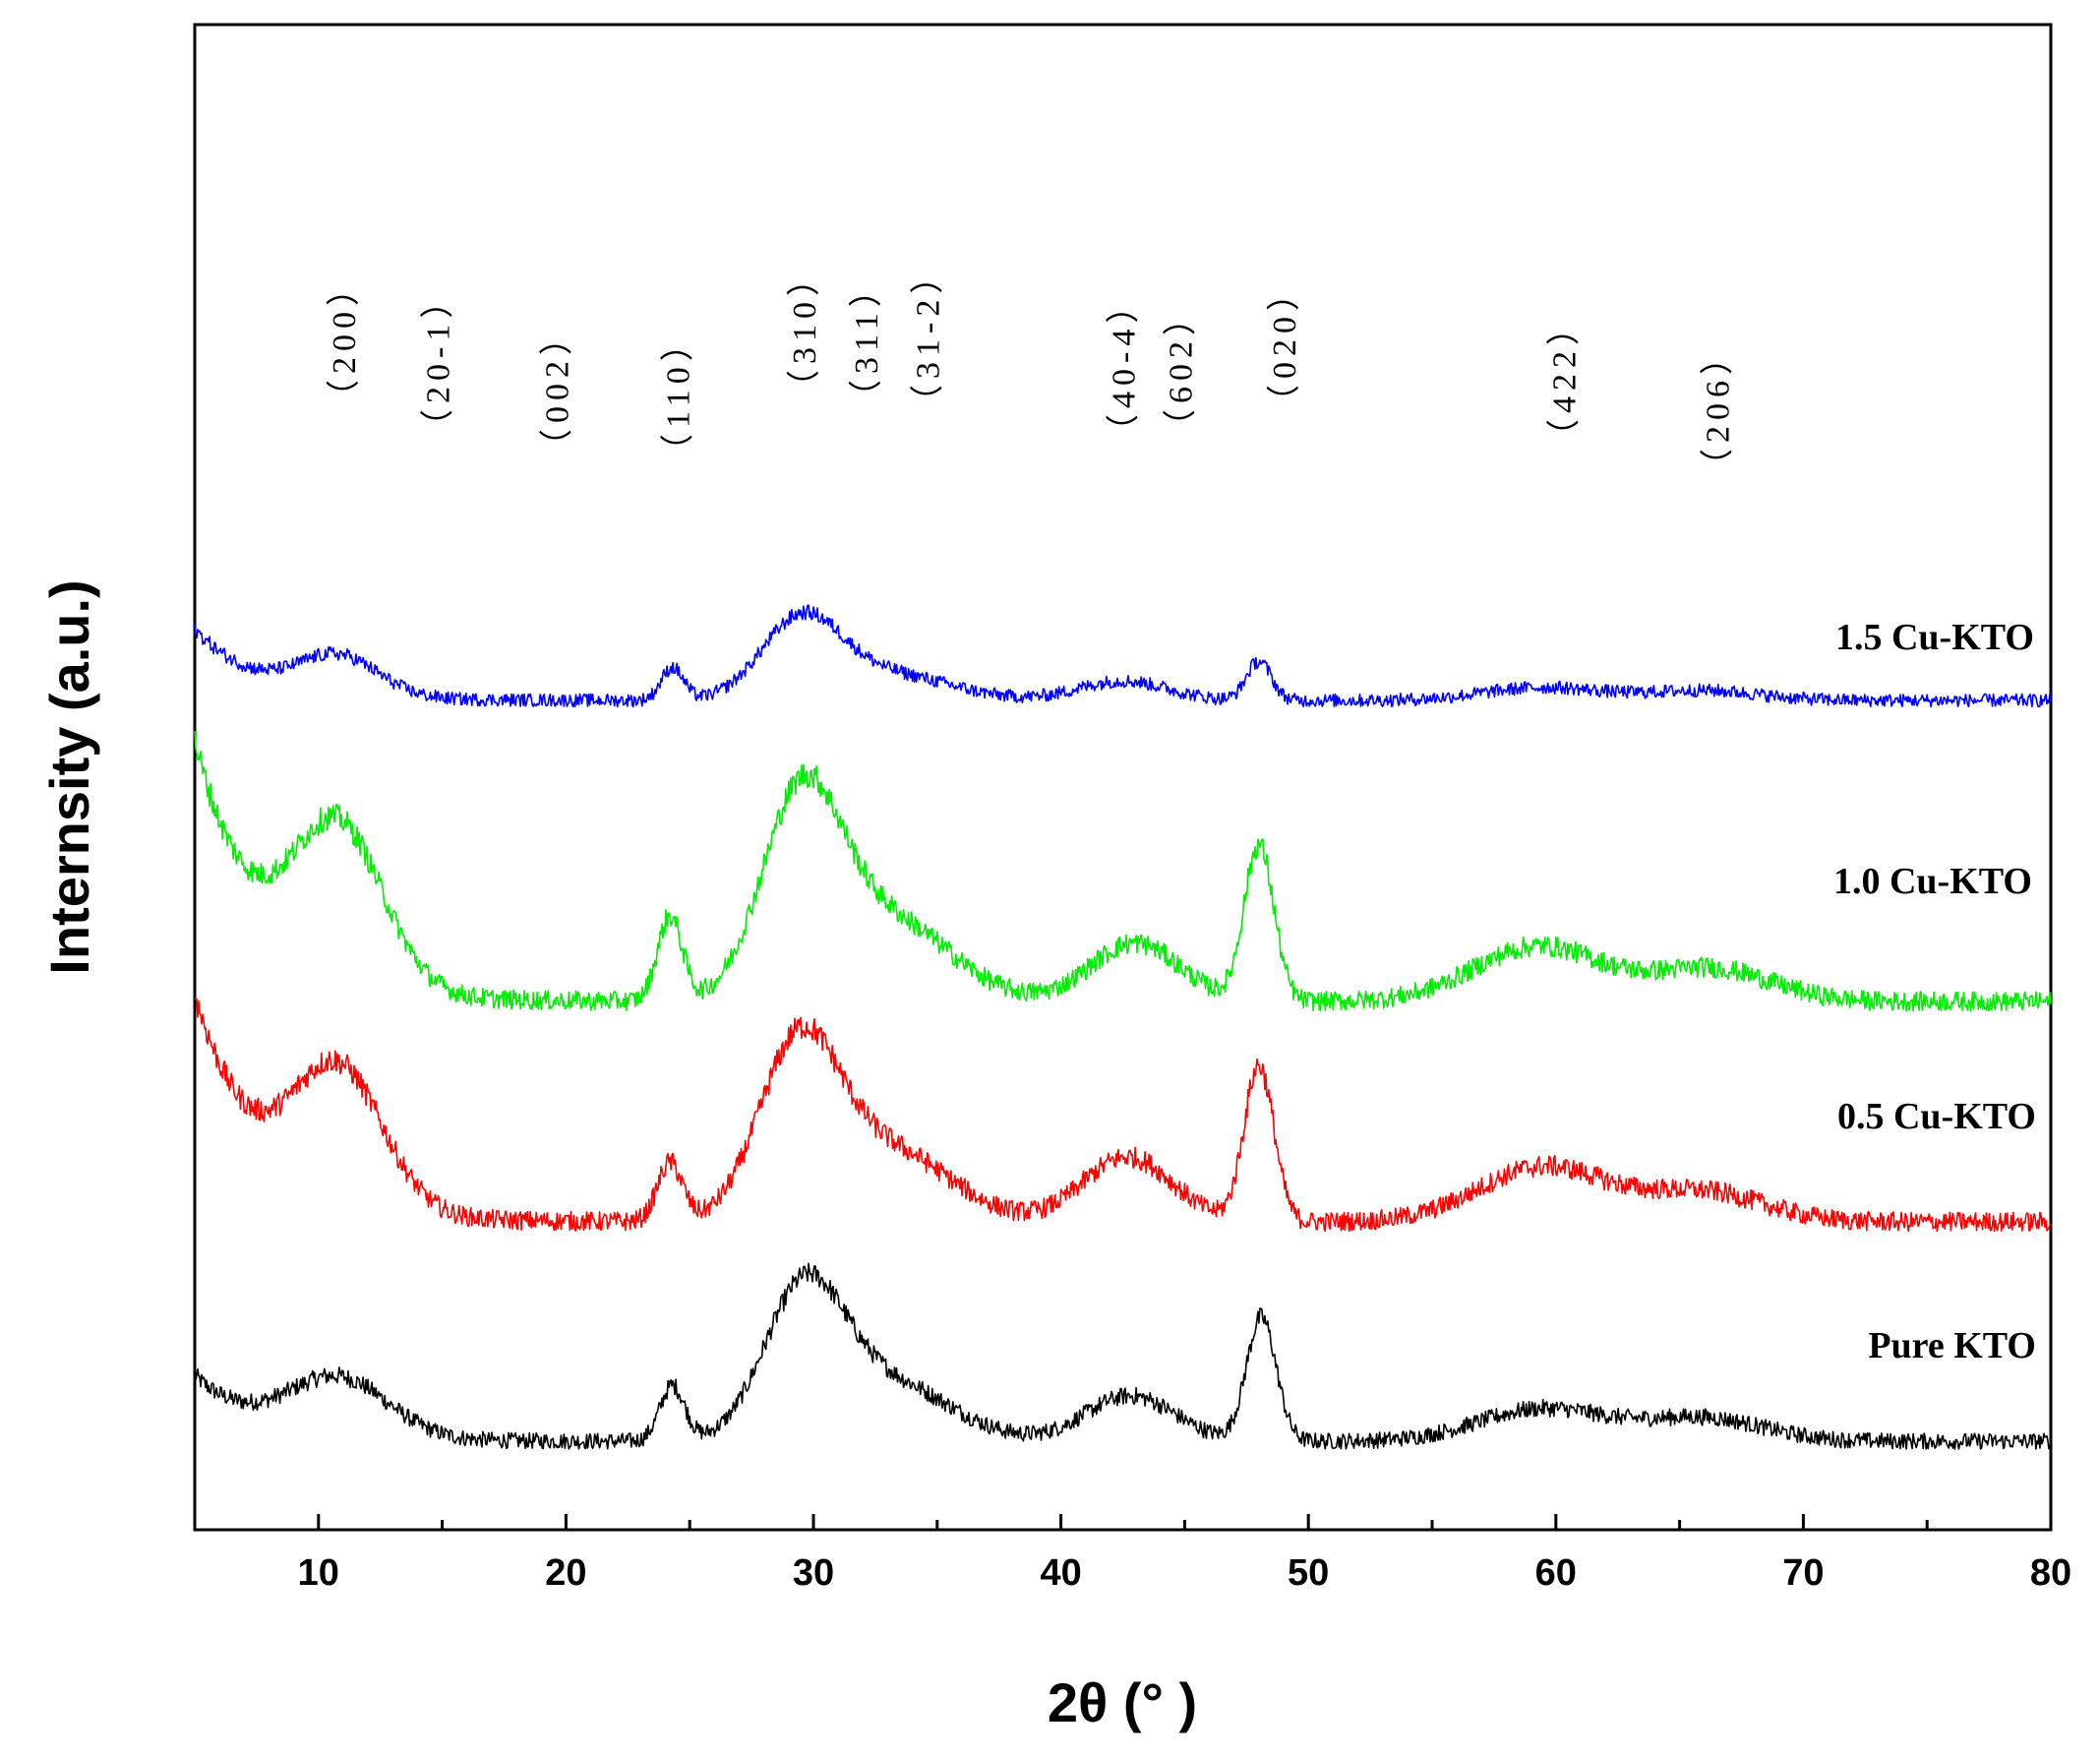 The image size is (2100, 1758). Describe the element at coordinates (1556, 1573) in the screenshot. I see `x-tick-label-60: 60` at that location.